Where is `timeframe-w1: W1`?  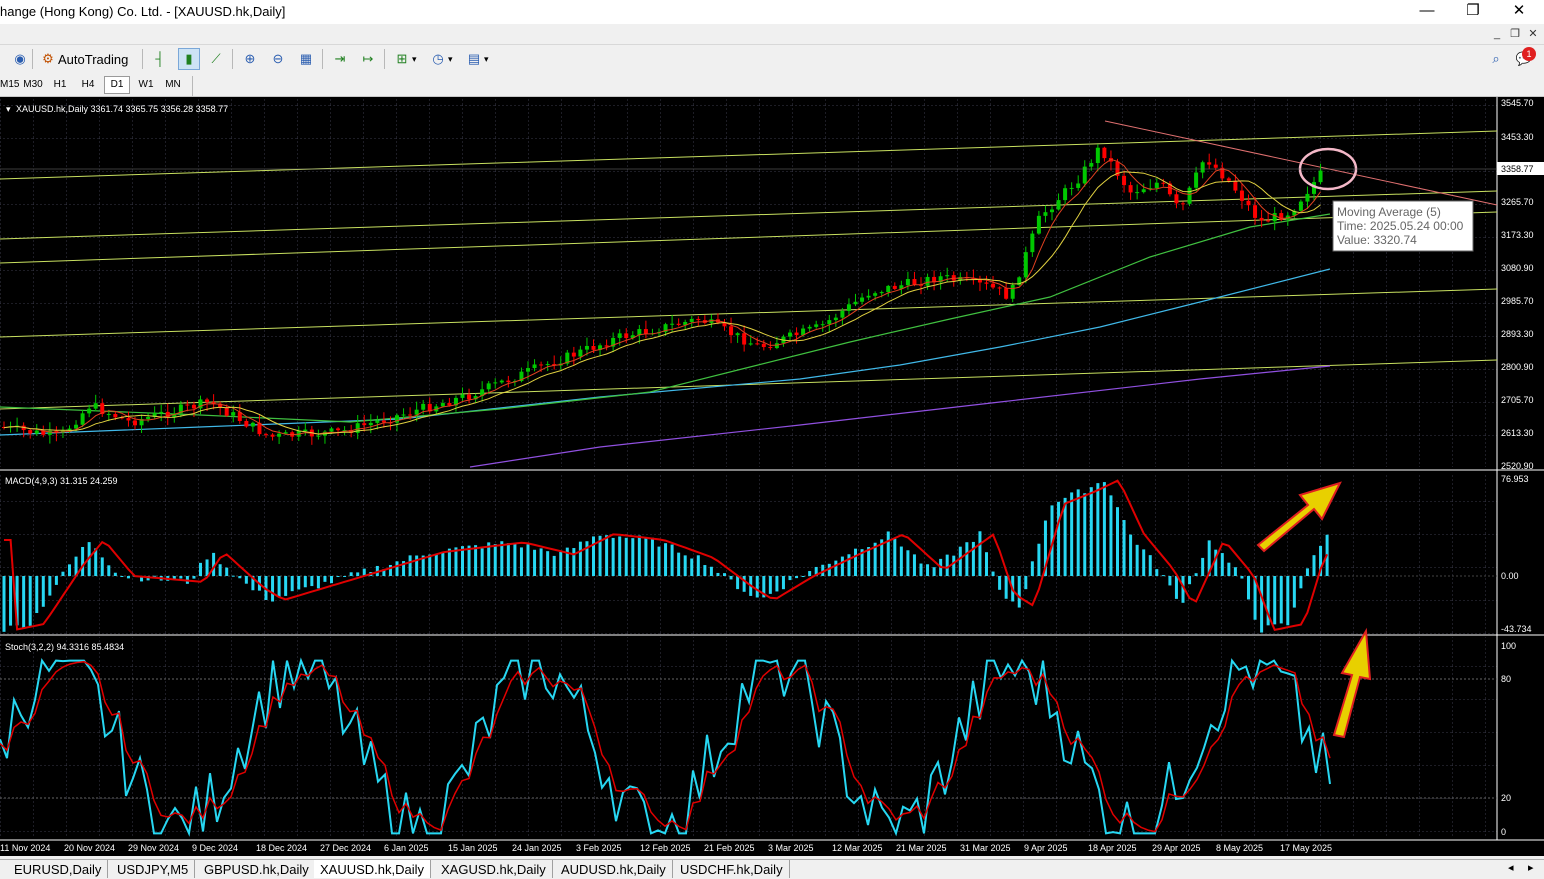 timeframe-w1: W1 is located at coordinates (146, 84).